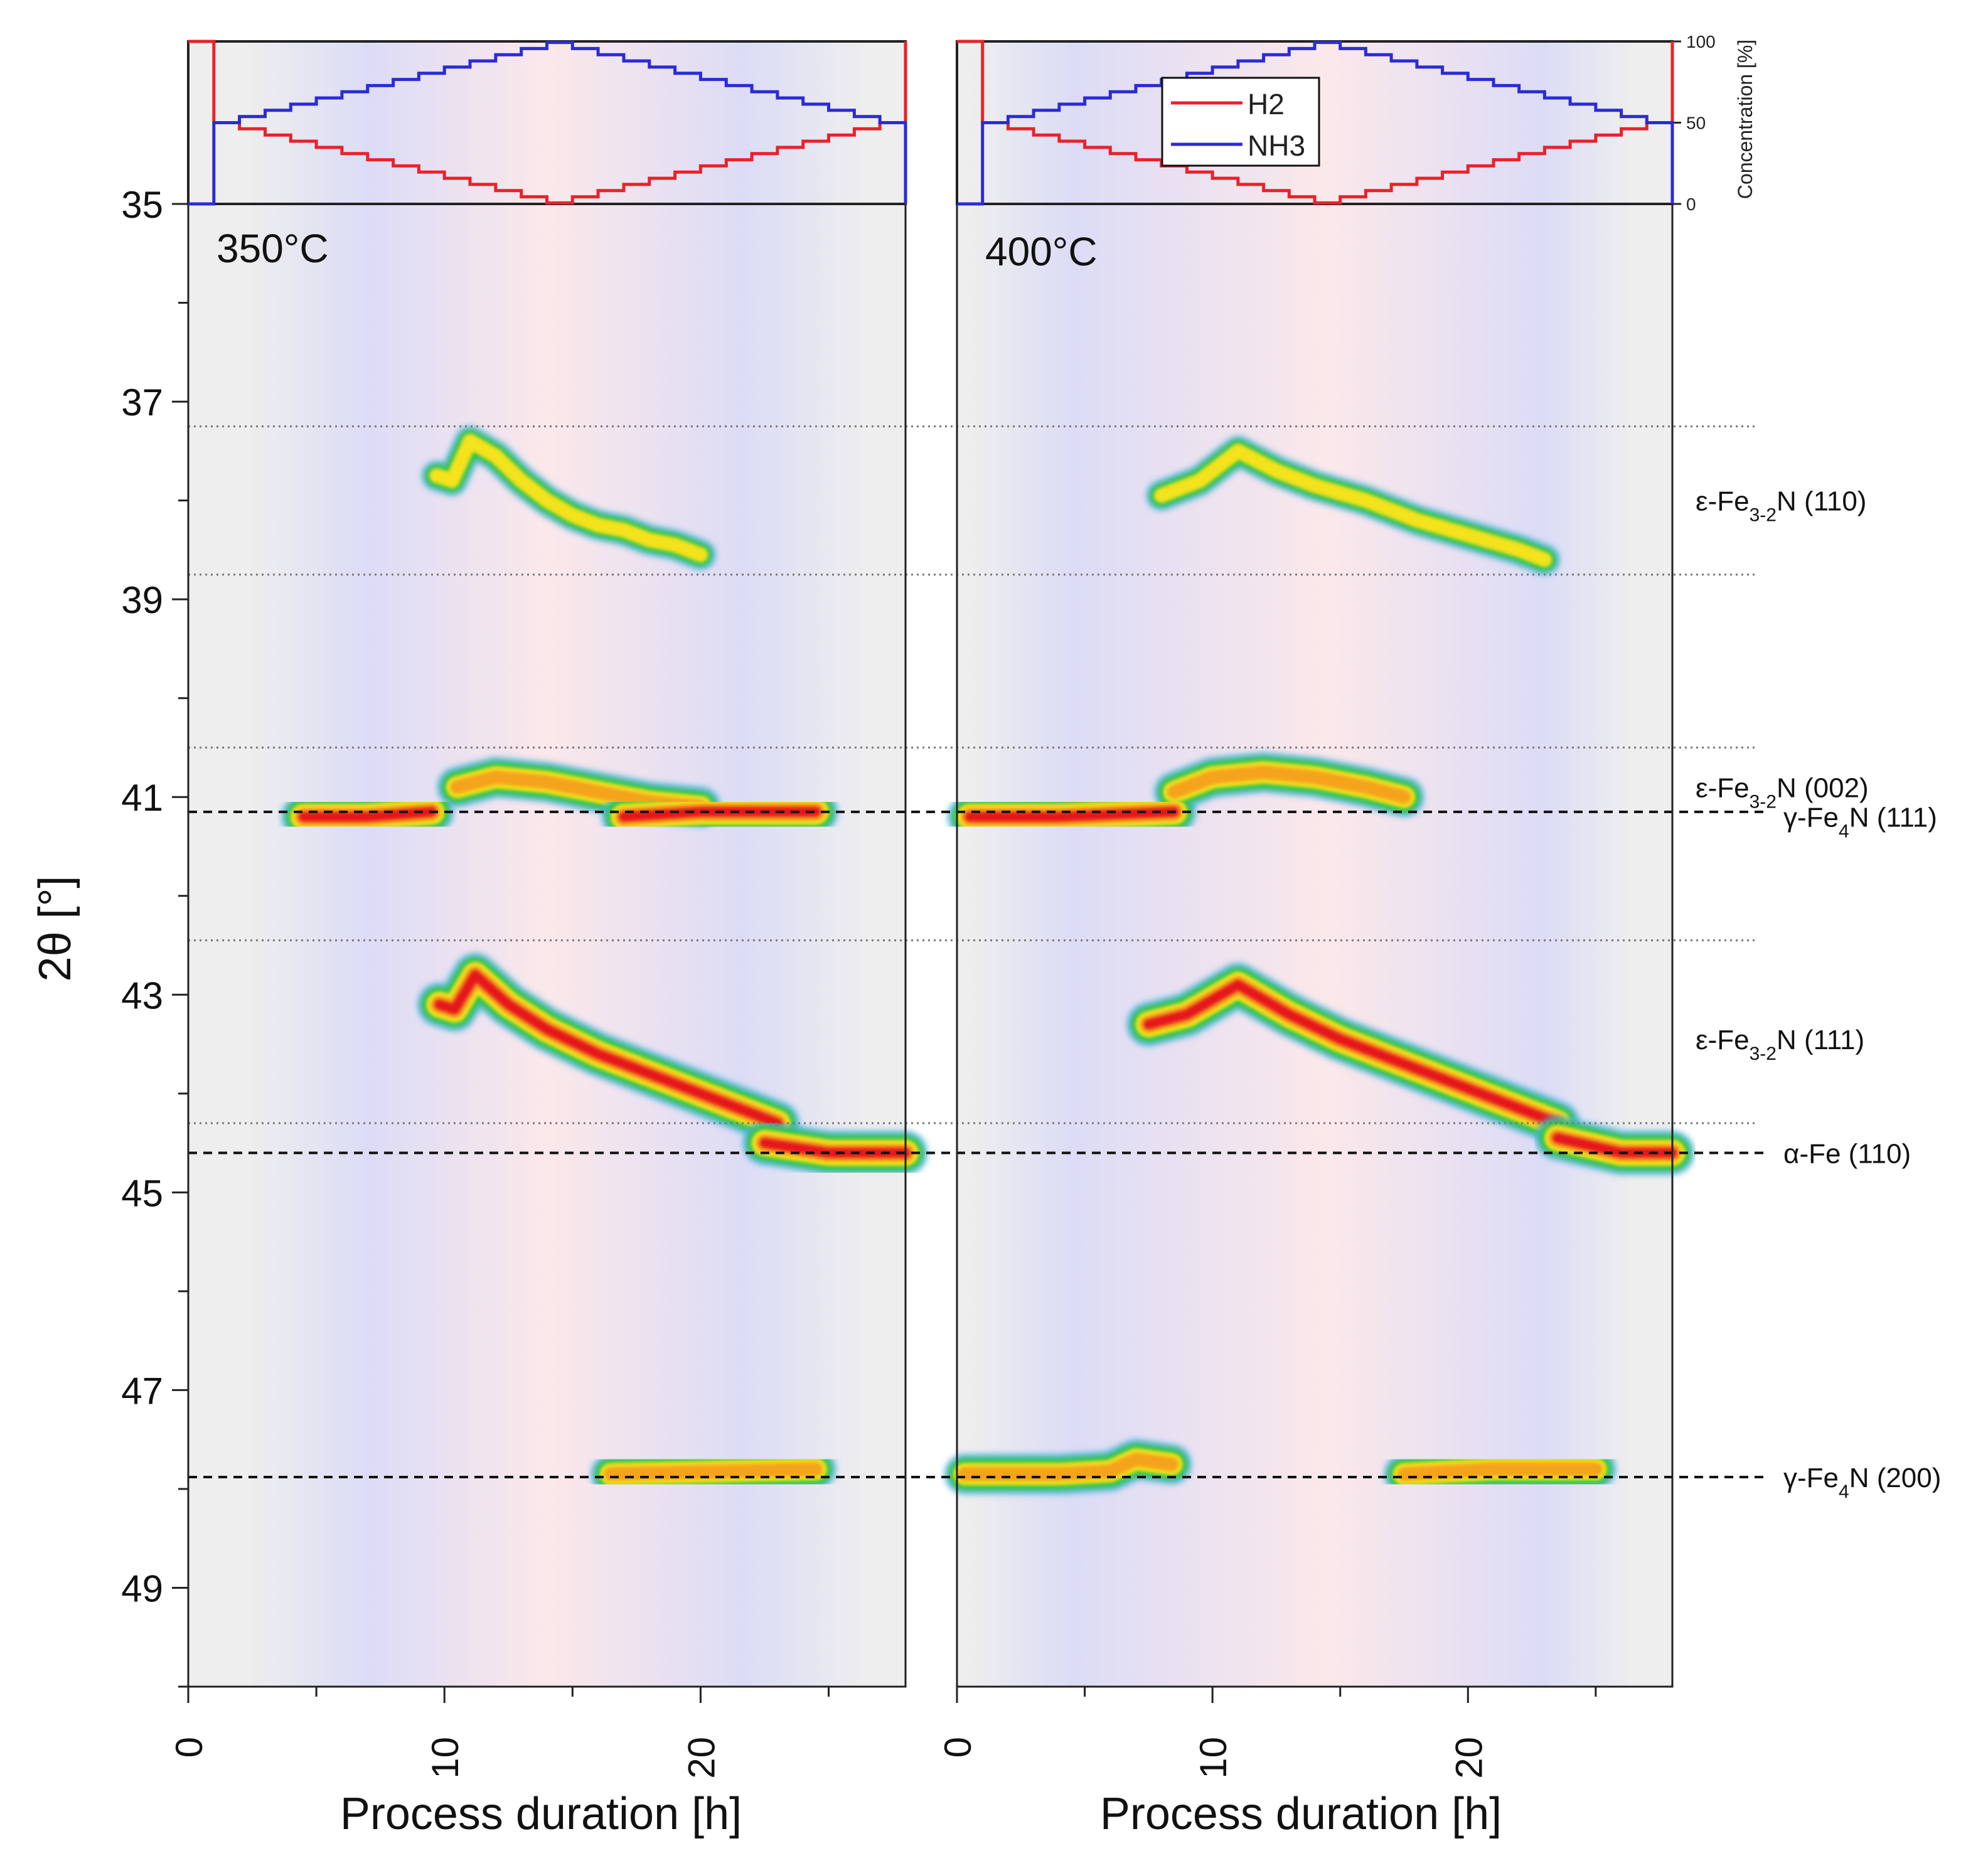 This screenshot has width=1988, height=1873. I want to click on y-tick-label: 49, so click(142, 1588).